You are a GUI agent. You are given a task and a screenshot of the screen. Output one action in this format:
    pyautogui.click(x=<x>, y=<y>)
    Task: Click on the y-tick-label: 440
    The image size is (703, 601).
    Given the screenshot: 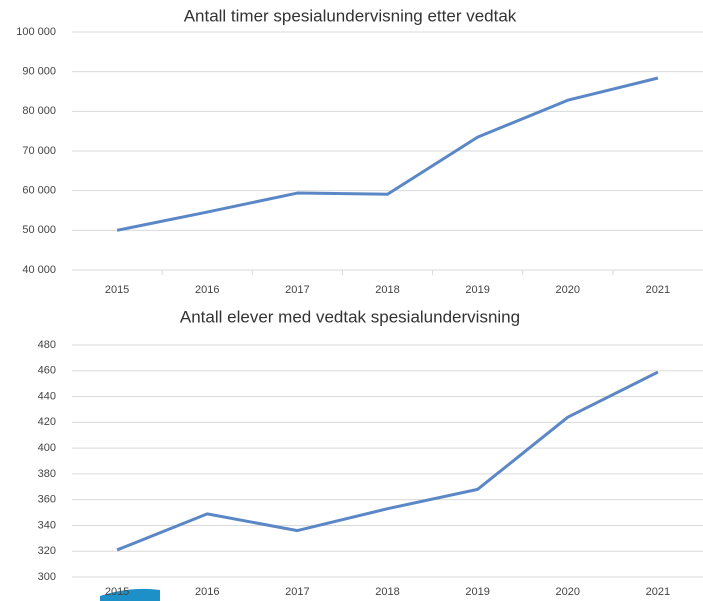 What is the action you would take?
    pyautogui.click(x=47, y=396)
    